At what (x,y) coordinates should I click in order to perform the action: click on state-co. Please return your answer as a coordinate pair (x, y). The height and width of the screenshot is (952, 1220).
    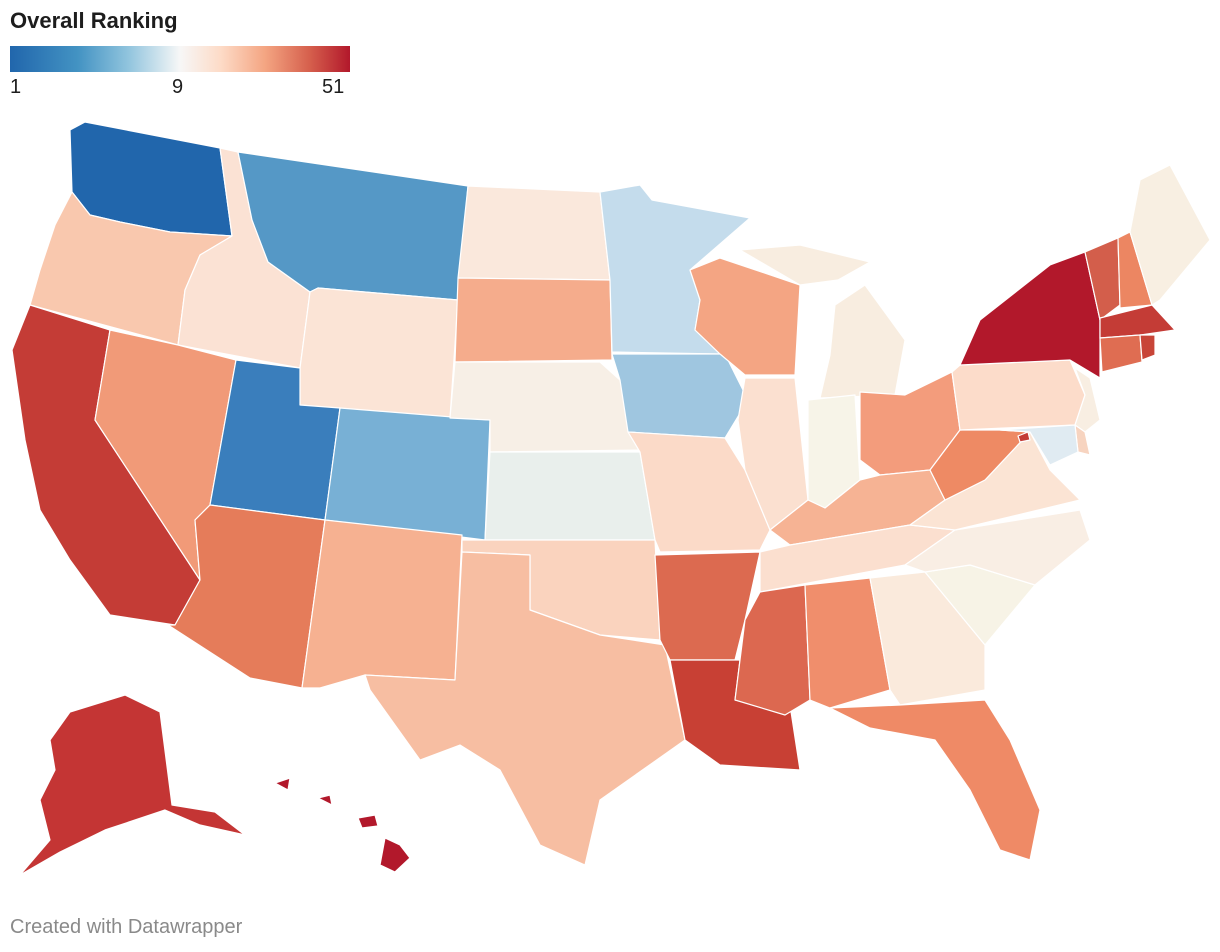
    Looking at the image, I should click on (407, 474).